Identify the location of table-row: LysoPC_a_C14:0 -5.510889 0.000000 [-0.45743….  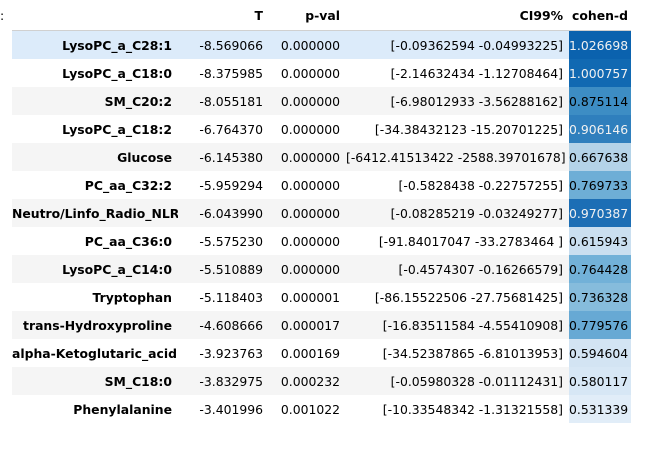
(321, 269).